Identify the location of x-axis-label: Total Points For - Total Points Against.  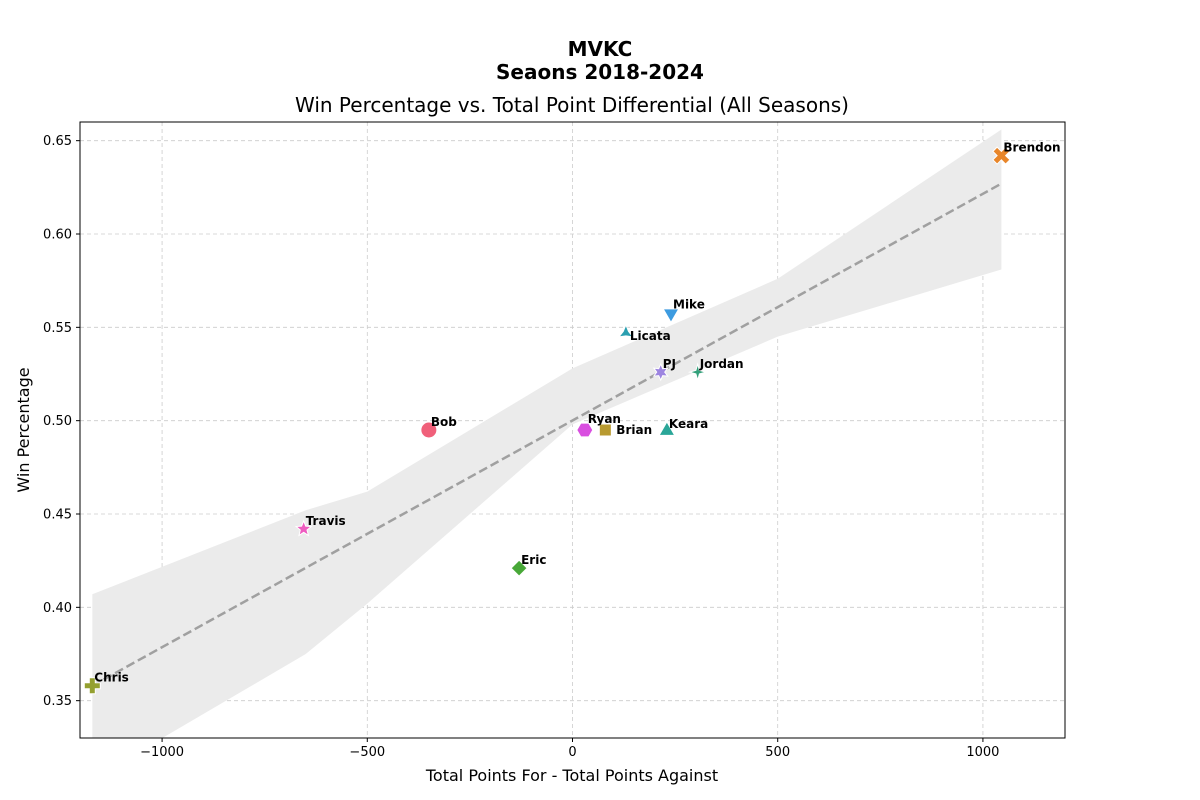
(571, 775).